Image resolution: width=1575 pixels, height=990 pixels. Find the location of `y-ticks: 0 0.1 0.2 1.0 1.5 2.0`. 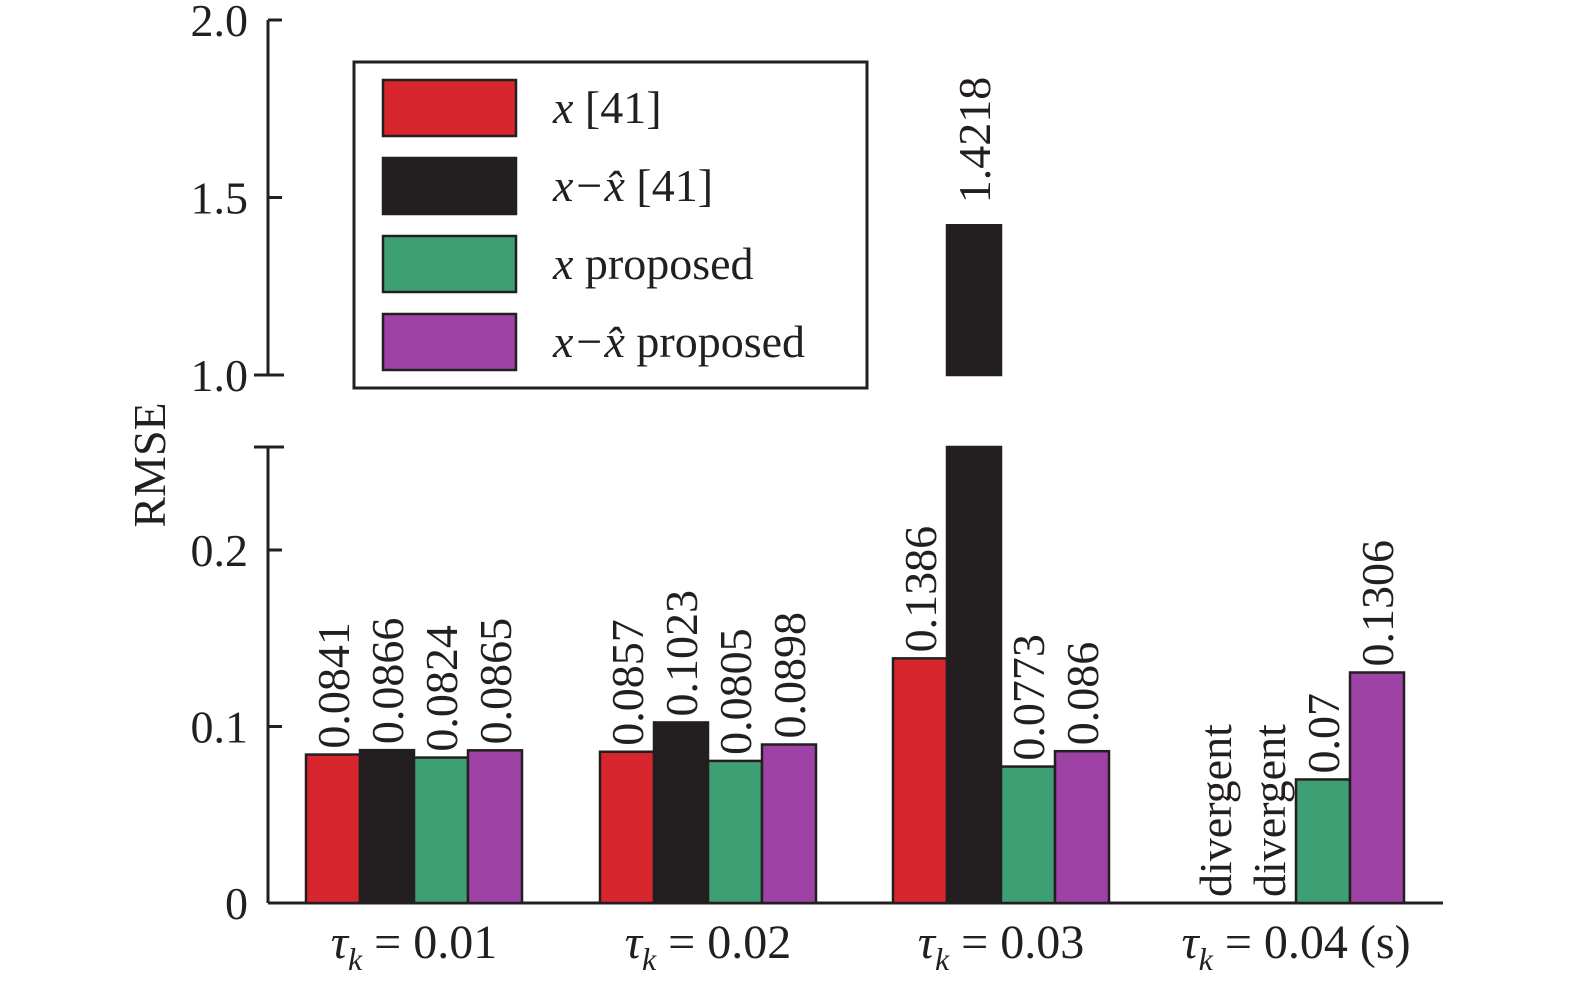

y-ticks: 0 0.1 0.2 1.0 1.5 2.0 is located at coordinates (236, 464).